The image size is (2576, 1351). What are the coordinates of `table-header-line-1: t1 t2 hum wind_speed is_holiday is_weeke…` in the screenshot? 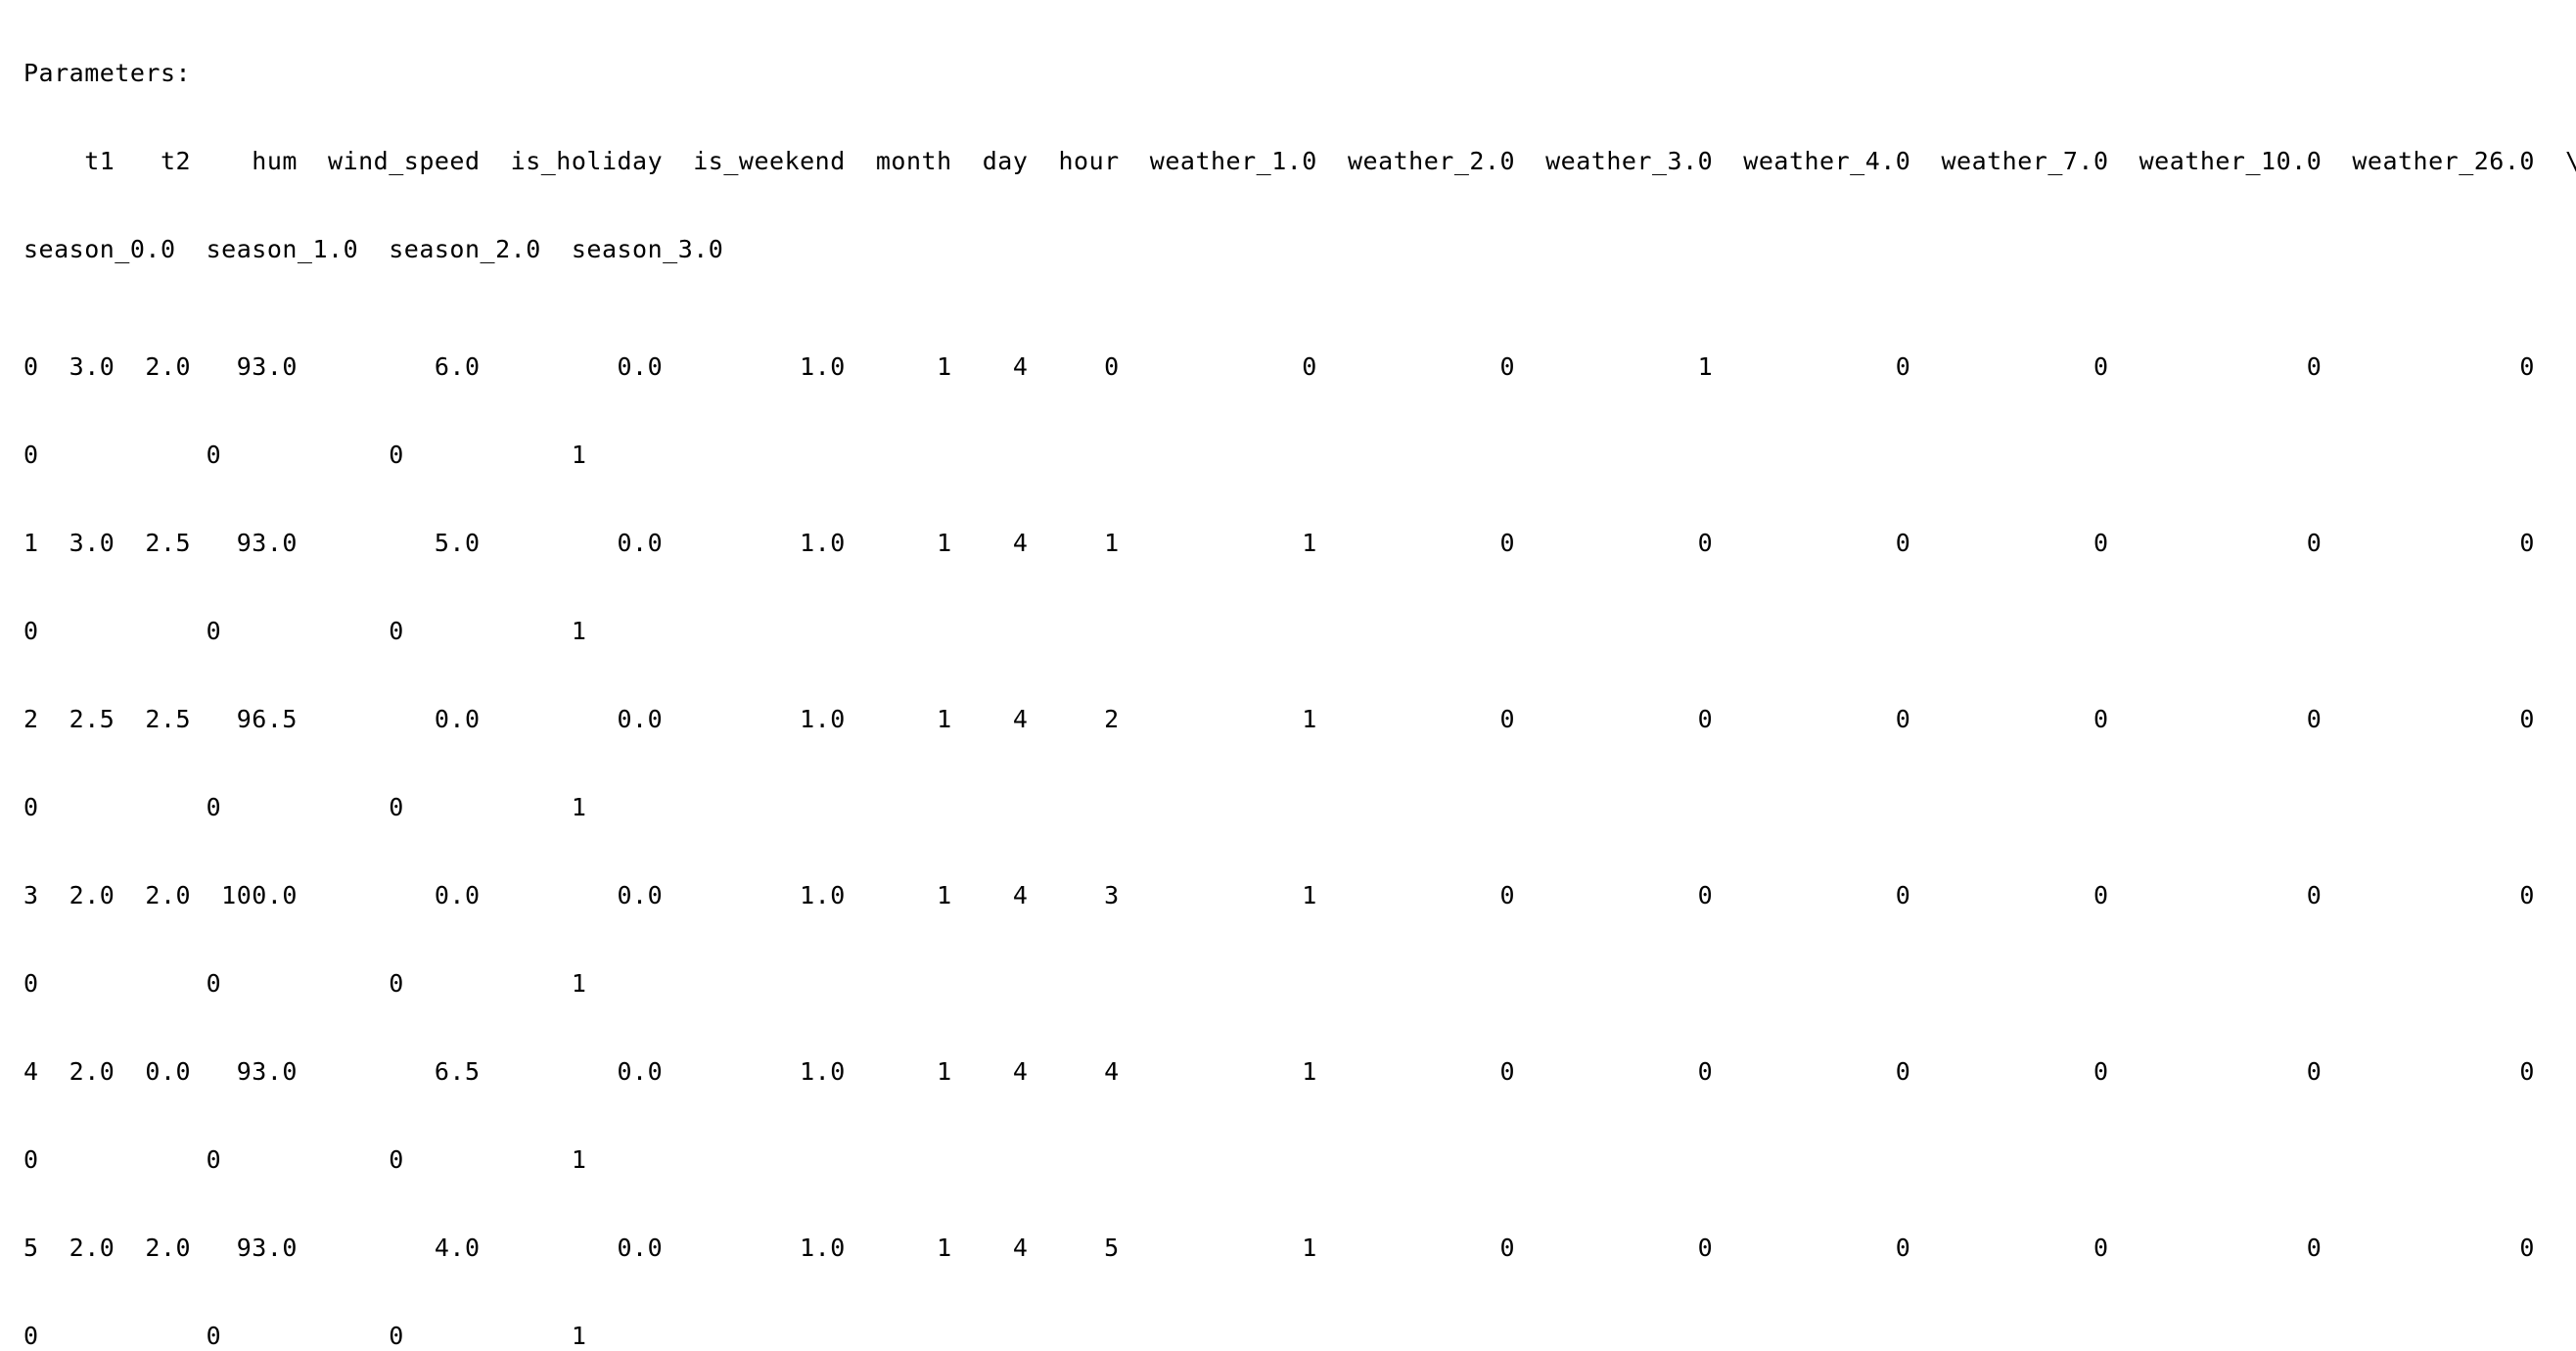 It's located at (1300, 161).